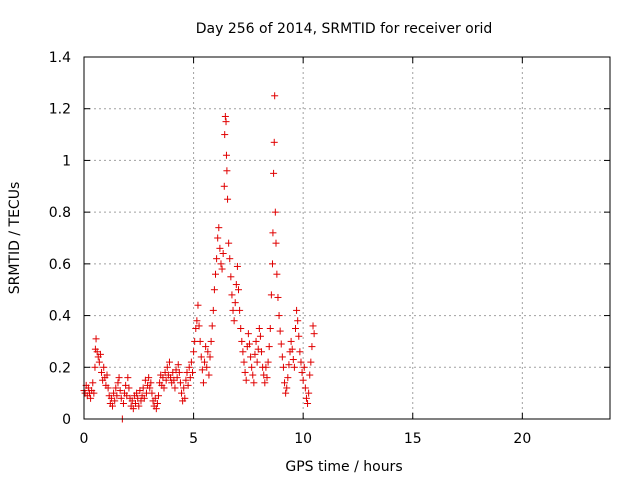  What do you see at coordinates (66, 420) in the screenshot?
I see `y-tick-label: 0` at bounding box center [66, 420].